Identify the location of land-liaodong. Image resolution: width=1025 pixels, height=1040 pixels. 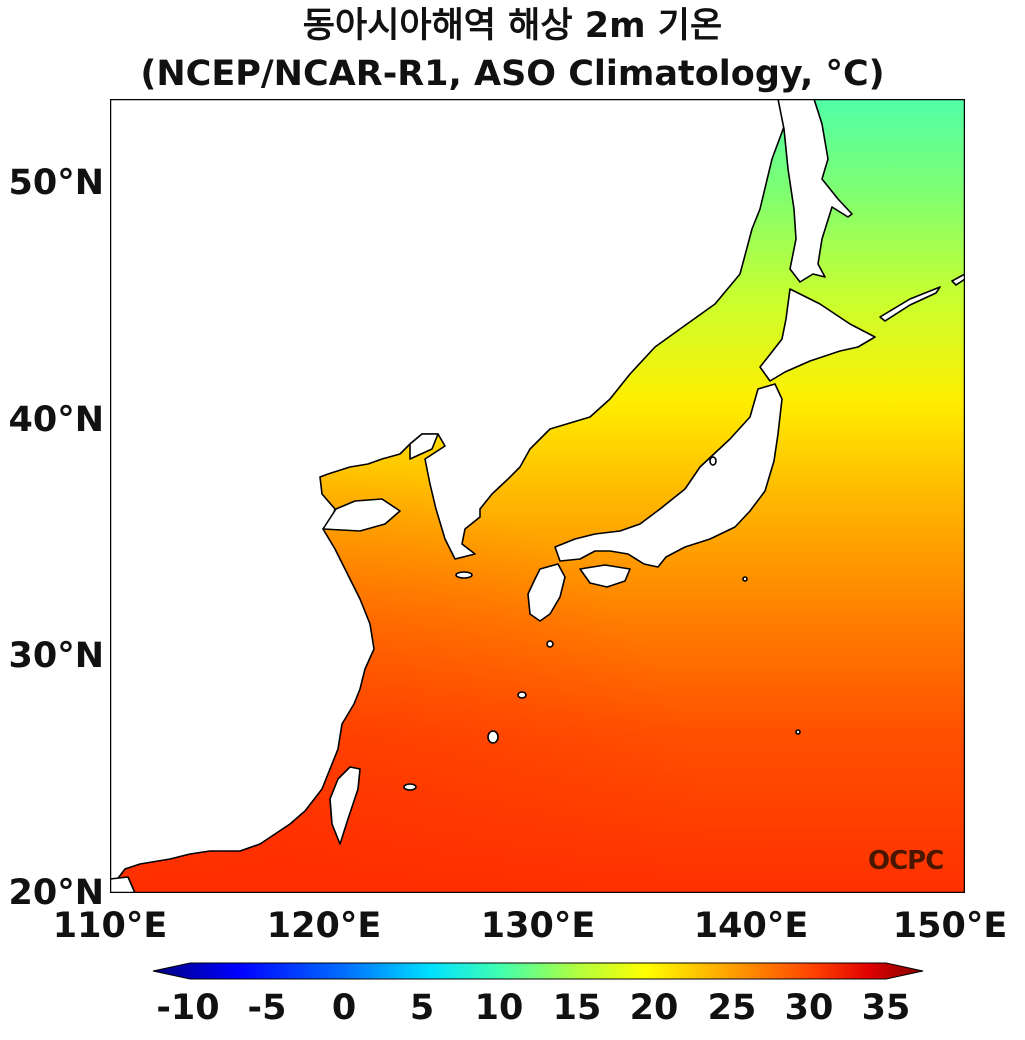
(424, 446).